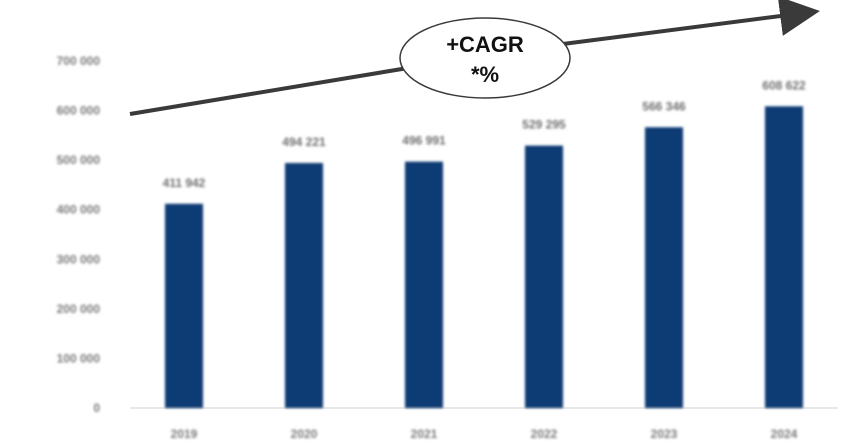 The image size is (848, 447). Describe the element at coordinates (275, 90) in the screenshot. I see `growth-arrow-left` at that location.